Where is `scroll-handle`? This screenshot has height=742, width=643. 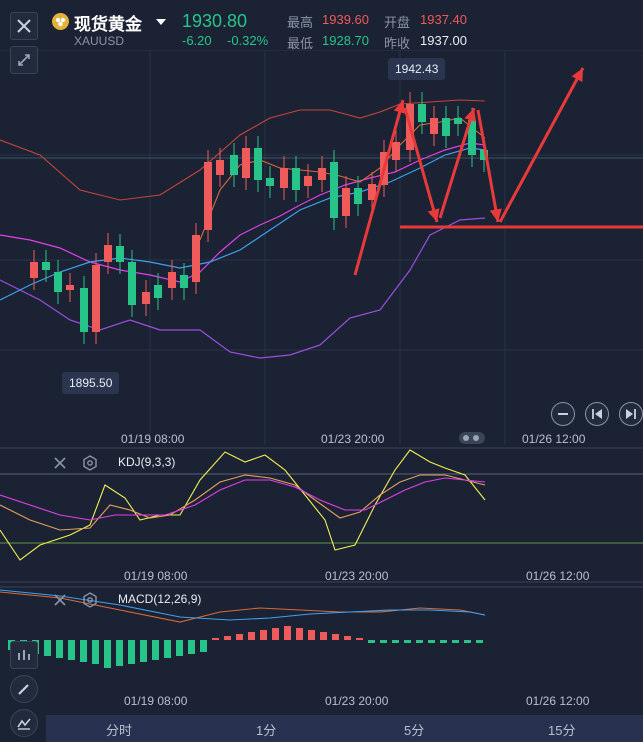 scroll-handle is located at coordinates (472, 438).